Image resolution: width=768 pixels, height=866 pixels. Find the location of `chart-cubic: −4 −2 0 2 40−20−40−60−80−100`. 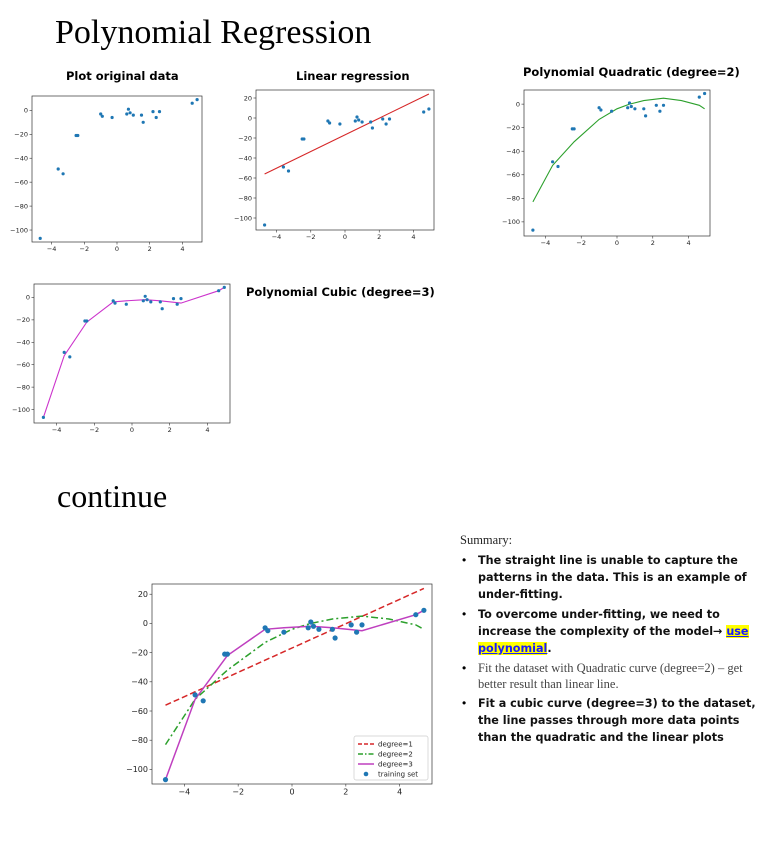

chart-cubic: −4 −2 0 2 40−20−40−60−80−100 is located at coordinates (121, 358).